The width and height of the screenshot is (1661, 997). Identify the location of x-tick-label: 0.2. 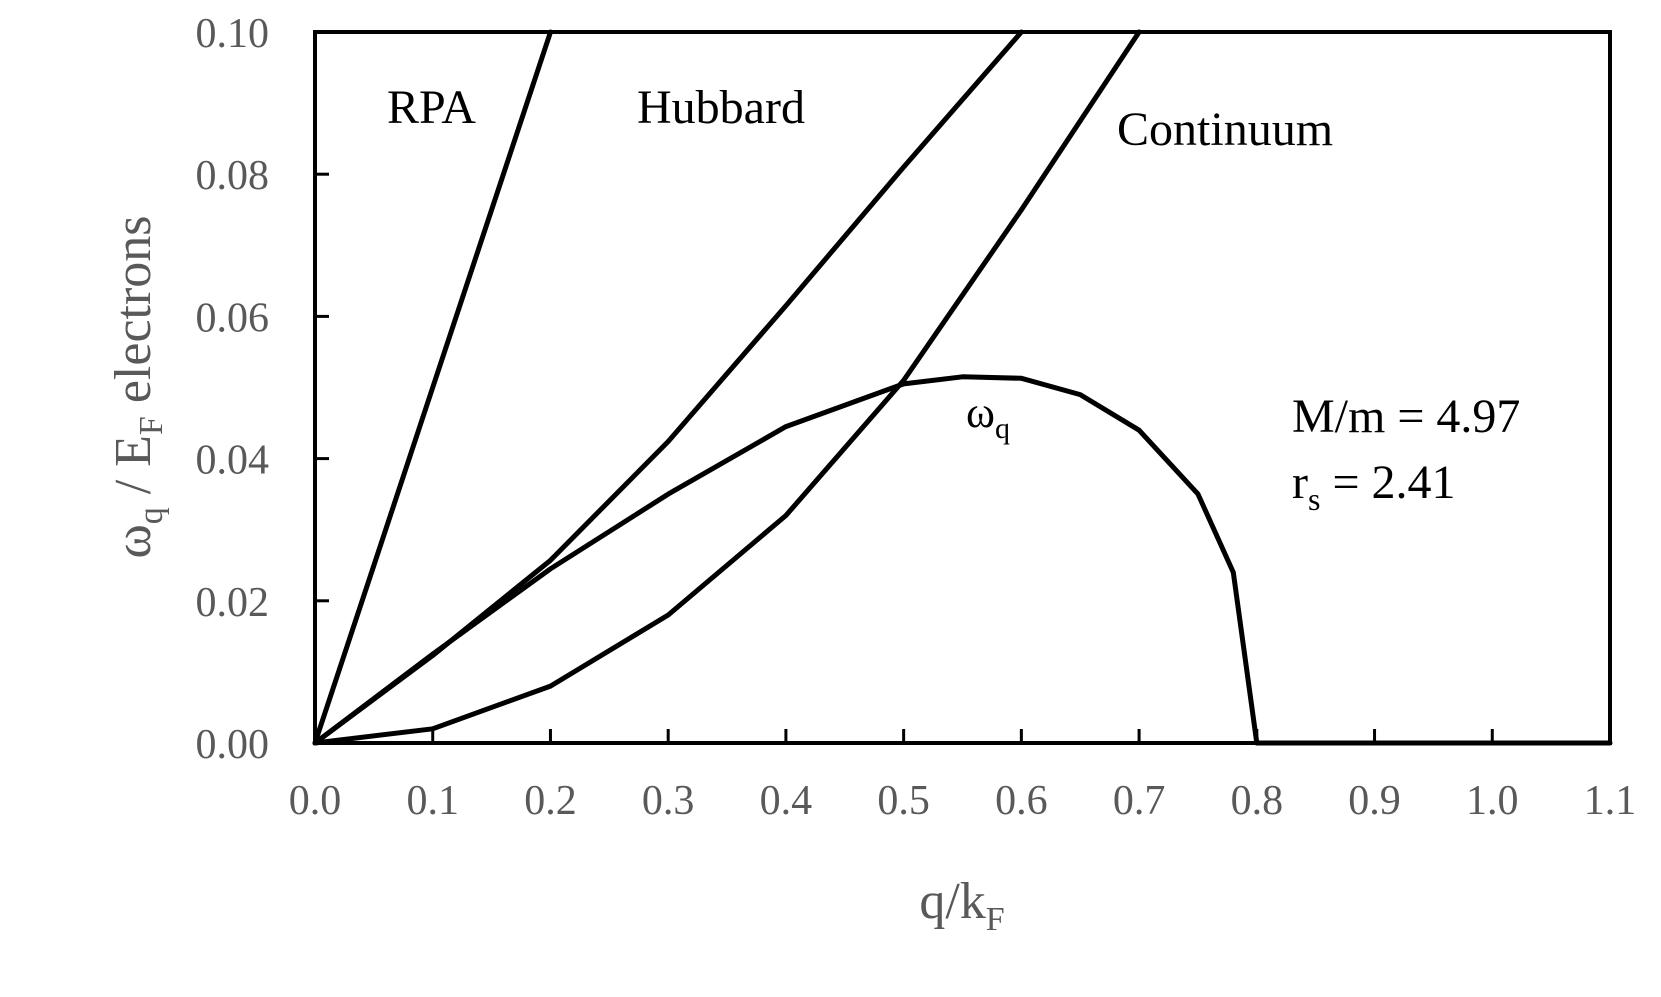
(550, 801).